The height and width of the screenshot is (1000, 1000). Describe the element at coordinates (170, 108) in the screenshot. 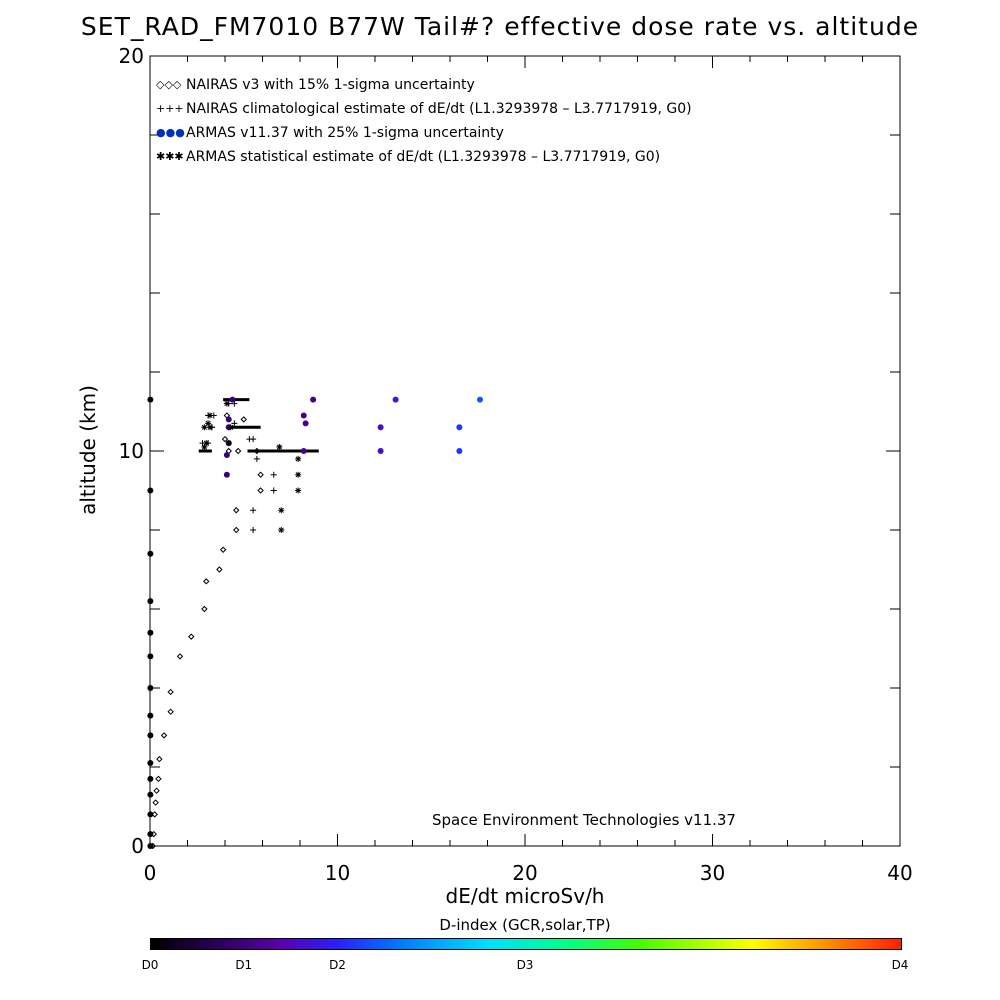

I see `legend-marker-plus: +++` at that location.